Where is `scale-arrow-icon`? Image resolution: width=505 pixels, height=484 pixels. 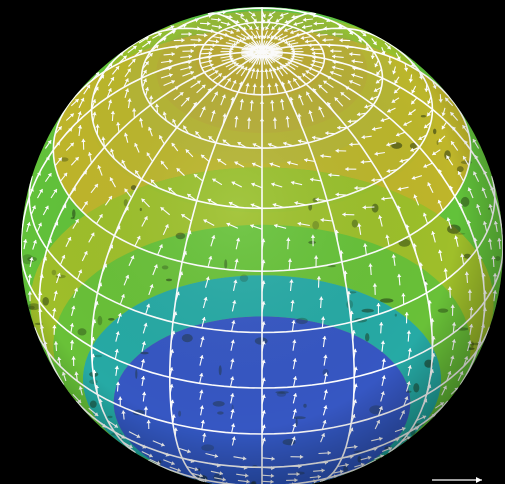
scale-arrow-icon is located at coordinates (457, 480).